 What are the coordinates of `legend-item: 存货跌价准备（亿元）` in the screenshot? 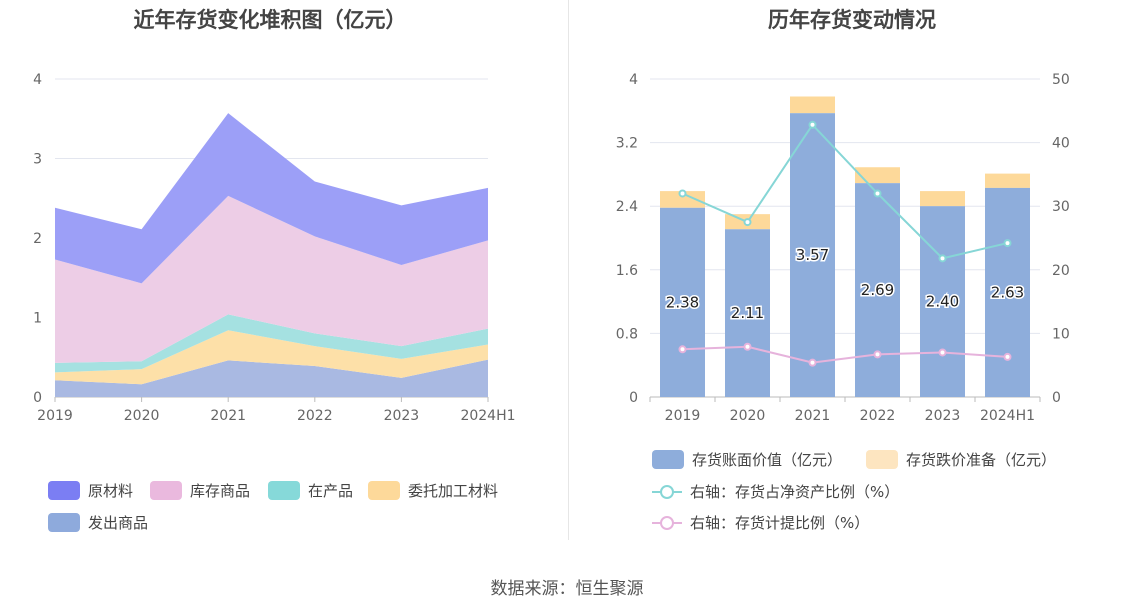 It's located at (961, 459).